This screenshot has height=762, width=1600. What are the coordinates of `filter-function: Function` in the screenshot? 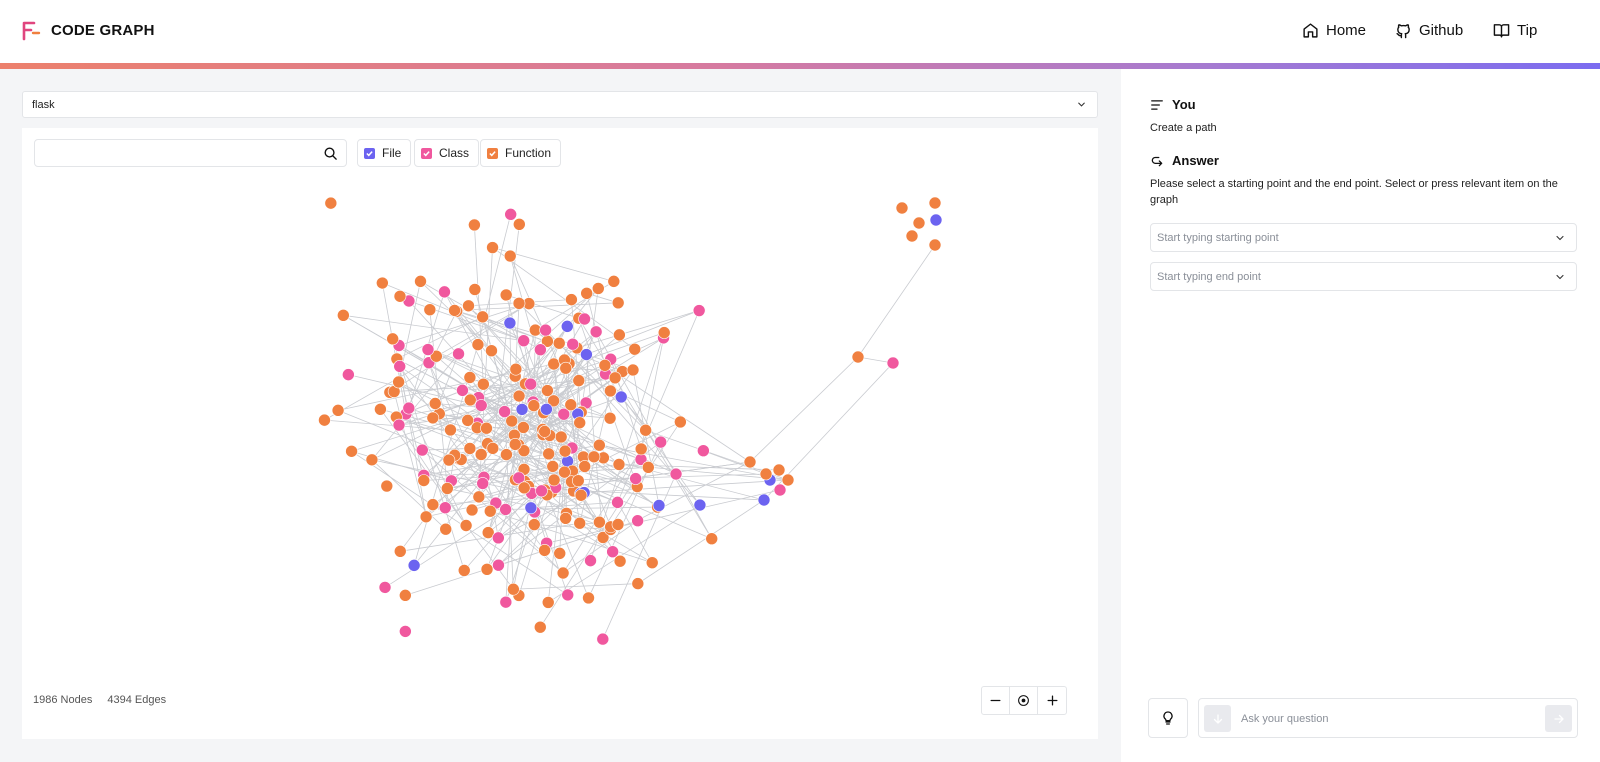 It's located at (521, 153).